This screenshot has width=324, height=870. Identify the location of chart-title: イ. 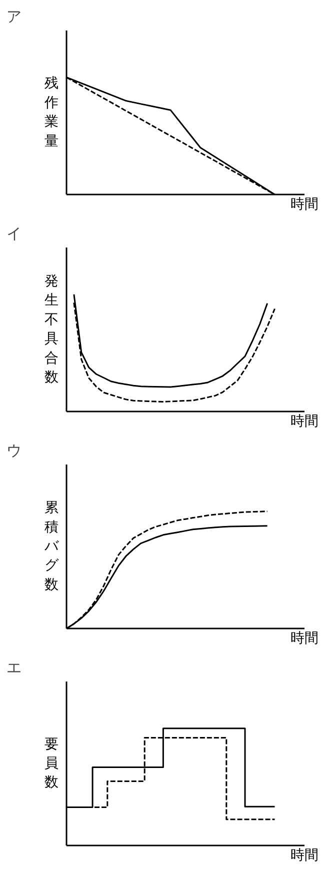
(14, 233).